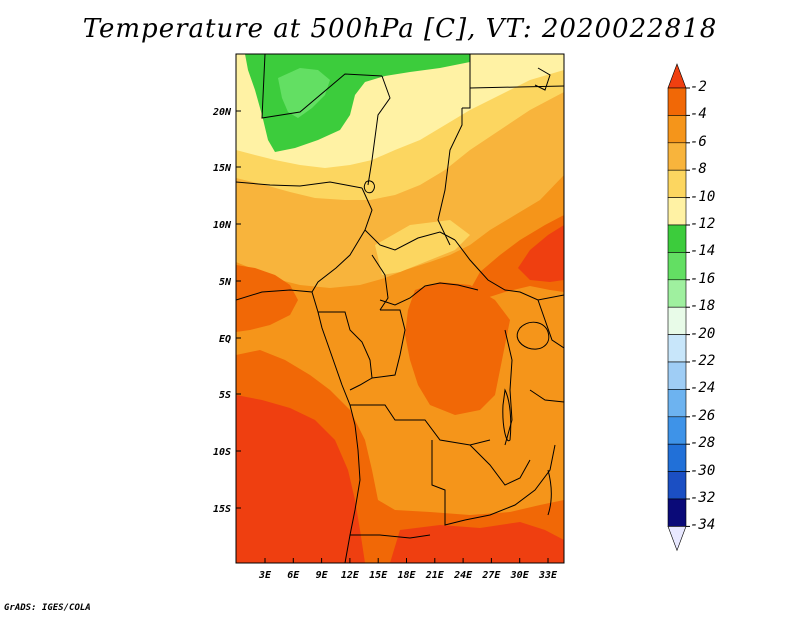  I want to click on legend-label: -2, so click(698, 87).